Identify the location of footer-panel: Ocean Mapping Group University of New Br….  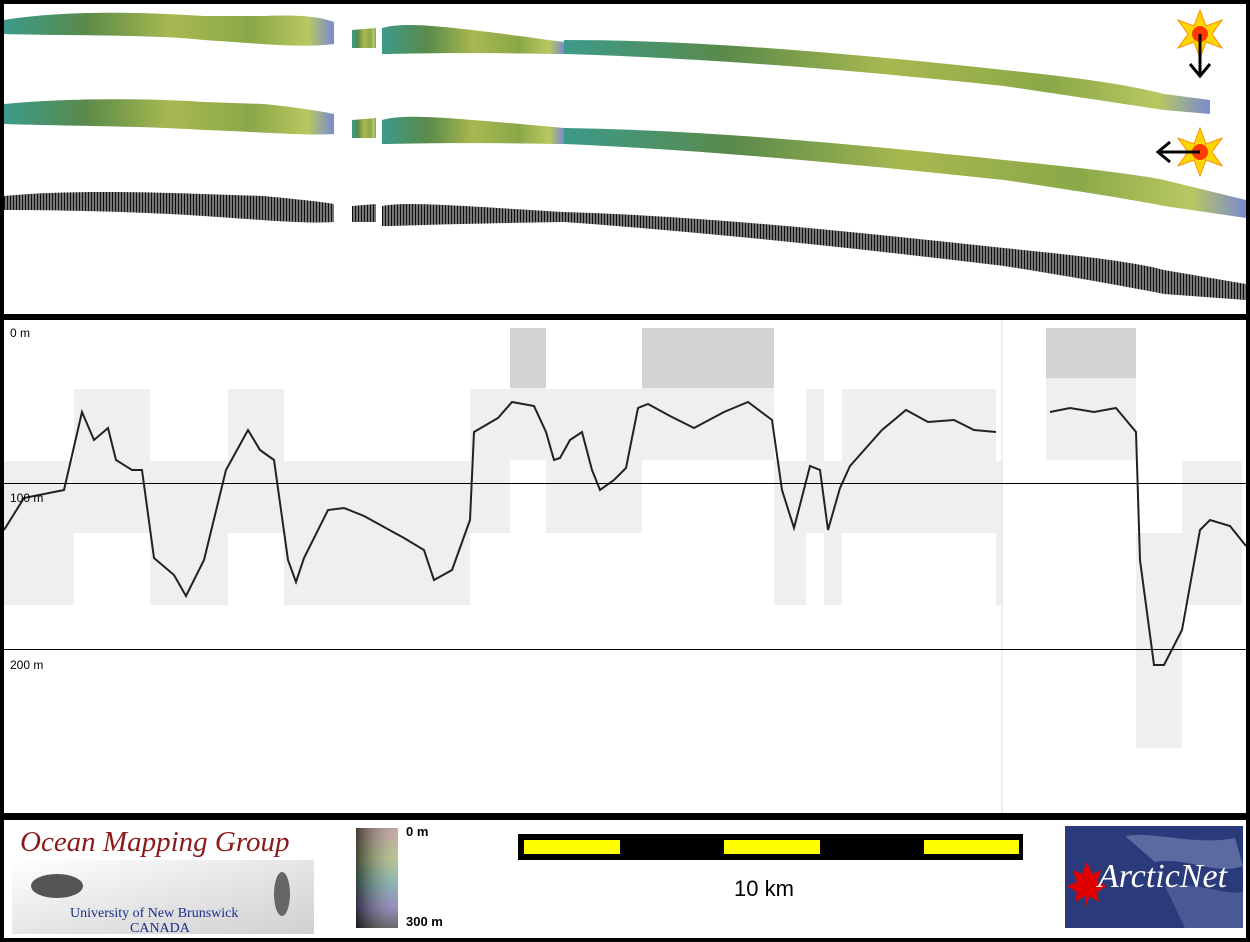
(625, 879).